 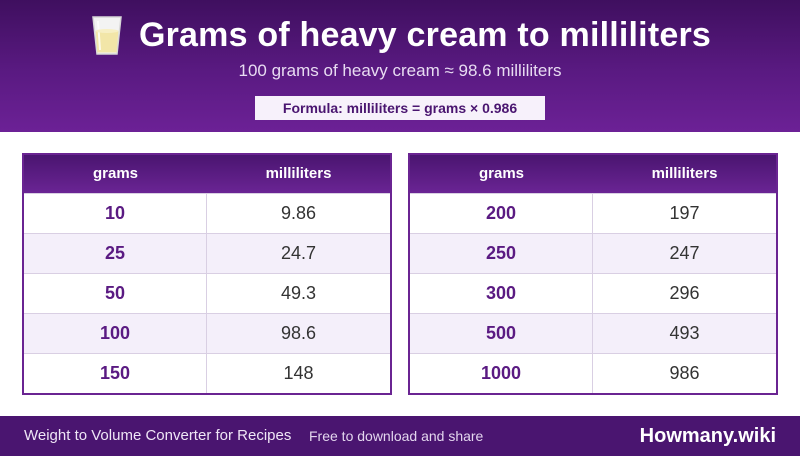 I want to click on milliliters-cell: 247, so click(x=684, y=253).